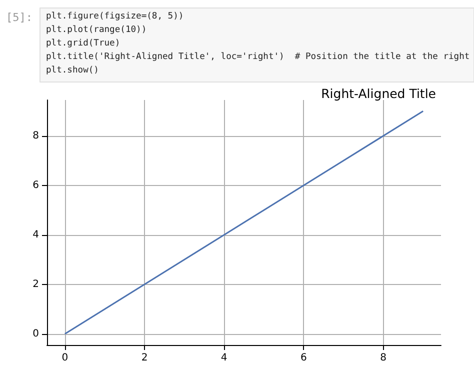 This screenshot has width=474, height=368. I want to click on y-tick-label: 2, so click(35, 284).